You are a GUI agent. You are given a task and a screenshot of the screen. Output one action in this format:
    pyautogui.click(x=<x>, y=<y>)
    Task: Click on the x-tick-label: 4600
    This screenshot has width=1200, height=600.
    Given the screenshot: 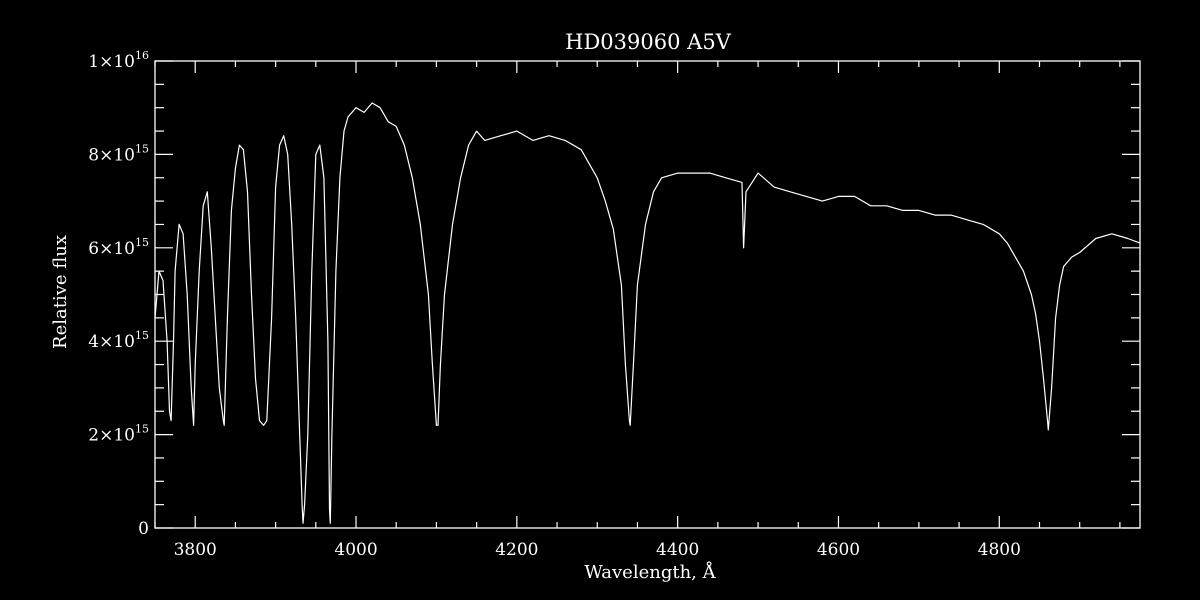 What is the action you would take?
    pyautogui.click(x=838, y=550)
    